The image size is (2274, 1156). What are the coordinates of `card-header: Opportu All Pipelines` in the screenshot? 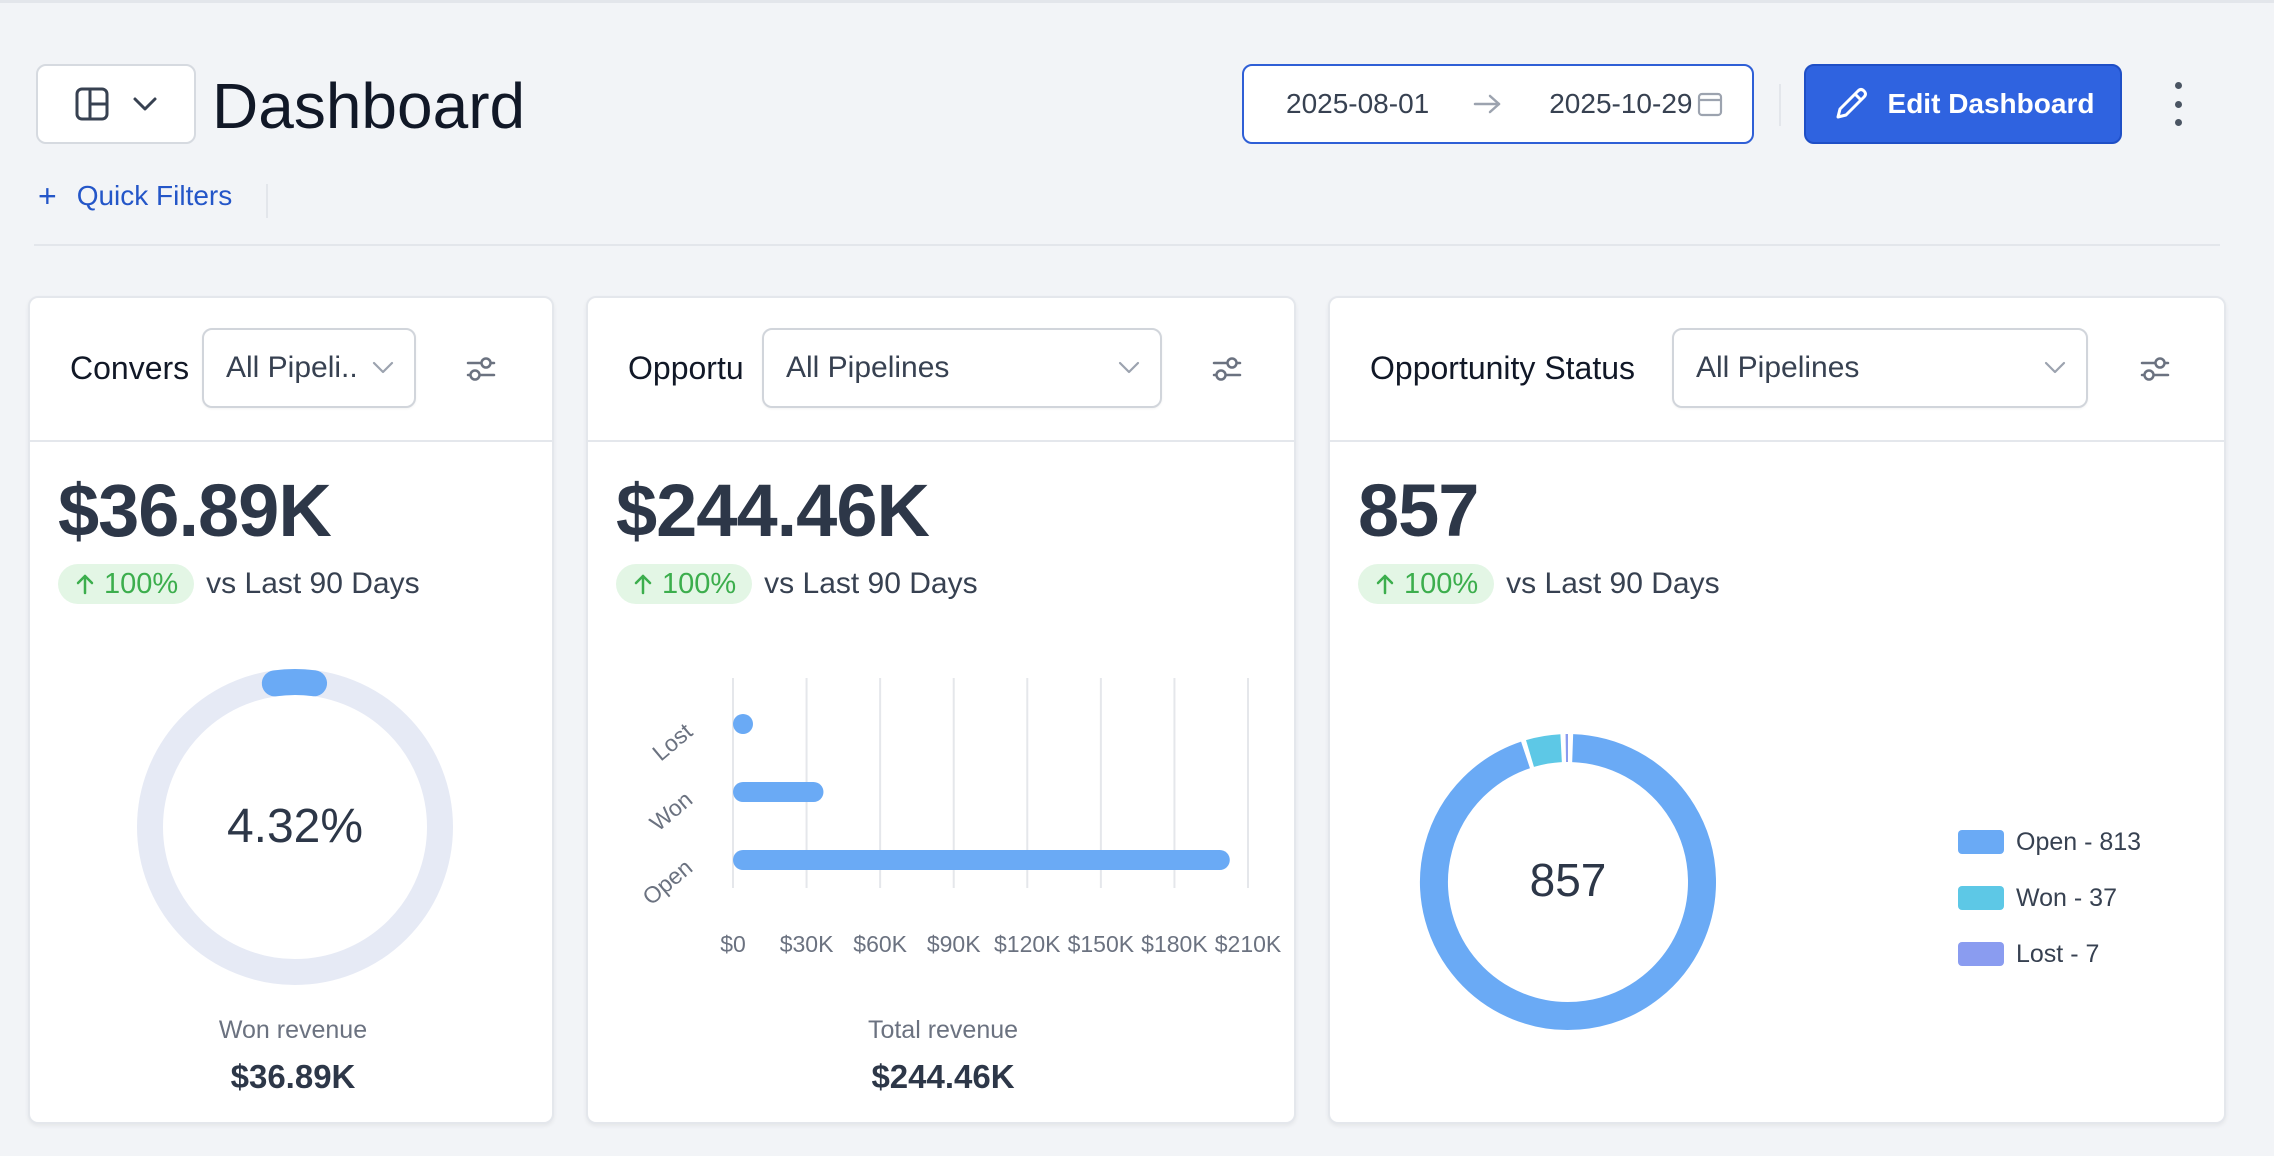 It's located at (941, 370).